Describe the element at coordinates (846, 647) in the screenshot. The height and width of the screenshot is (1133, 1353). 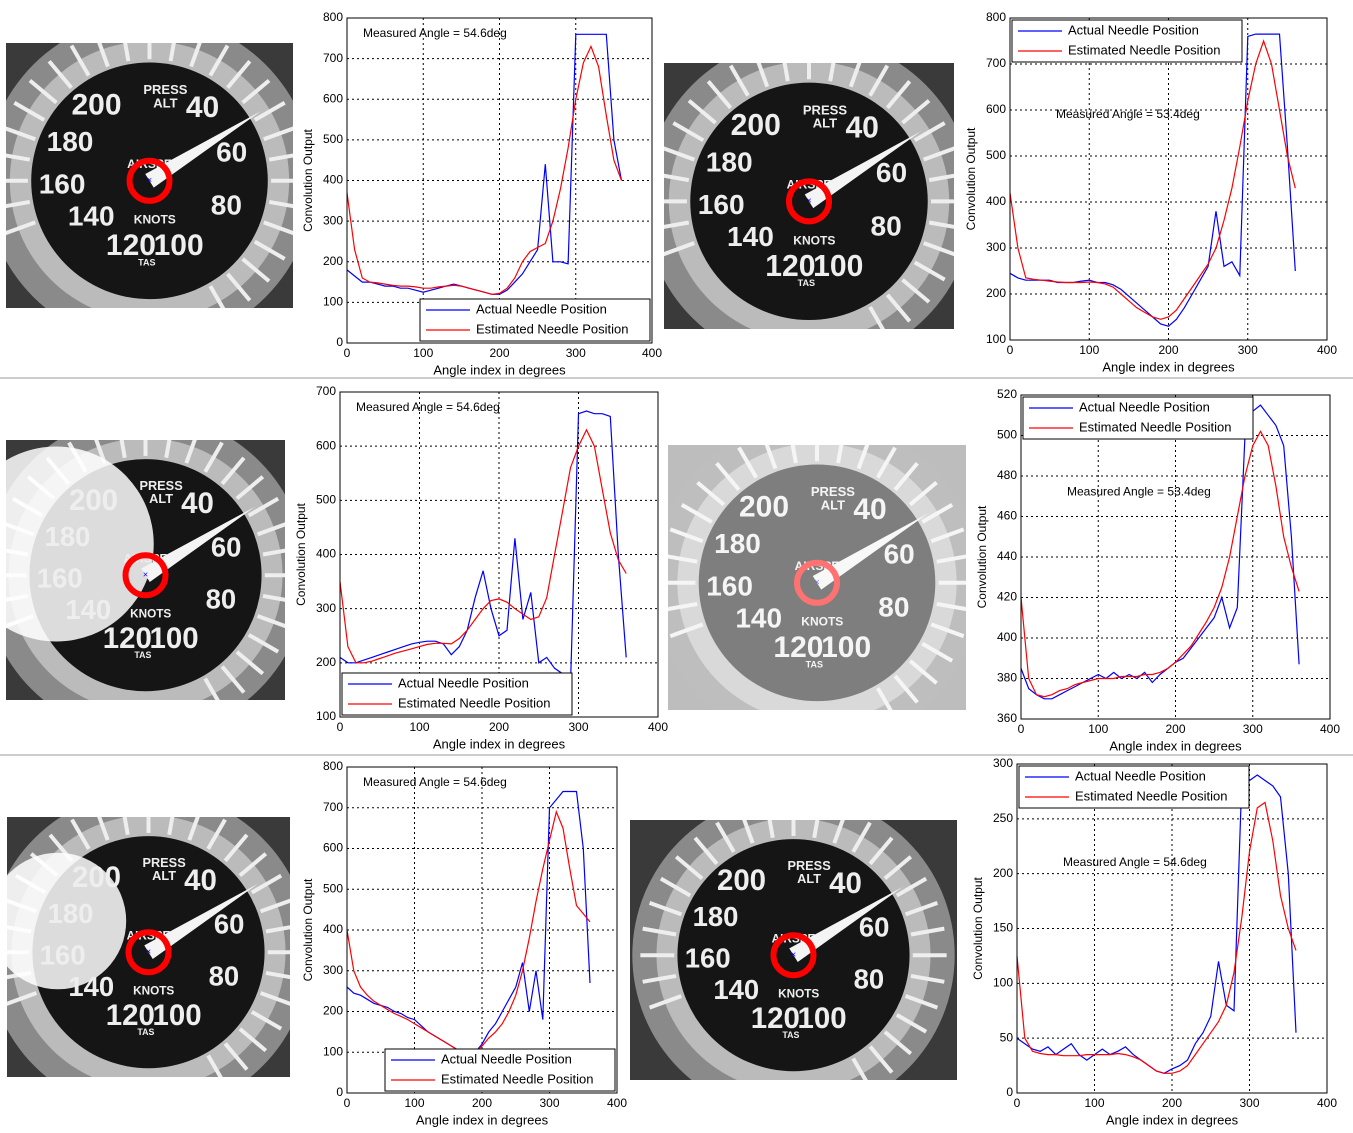
I see `gauge-label: 100` at that location.